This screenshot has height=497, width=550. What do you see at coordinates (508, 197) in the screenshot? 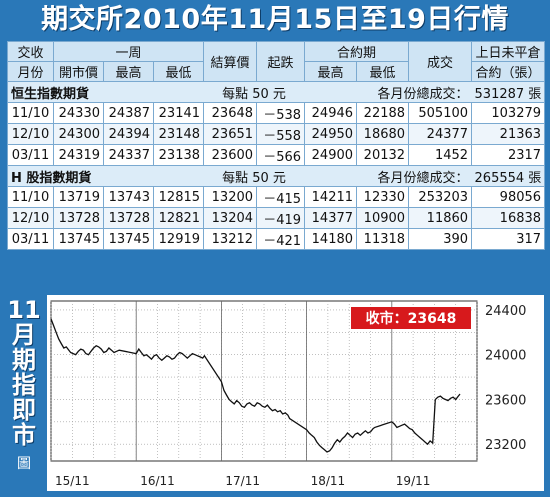
I see `table-cell: 98056` at bounding box center [508, 197].